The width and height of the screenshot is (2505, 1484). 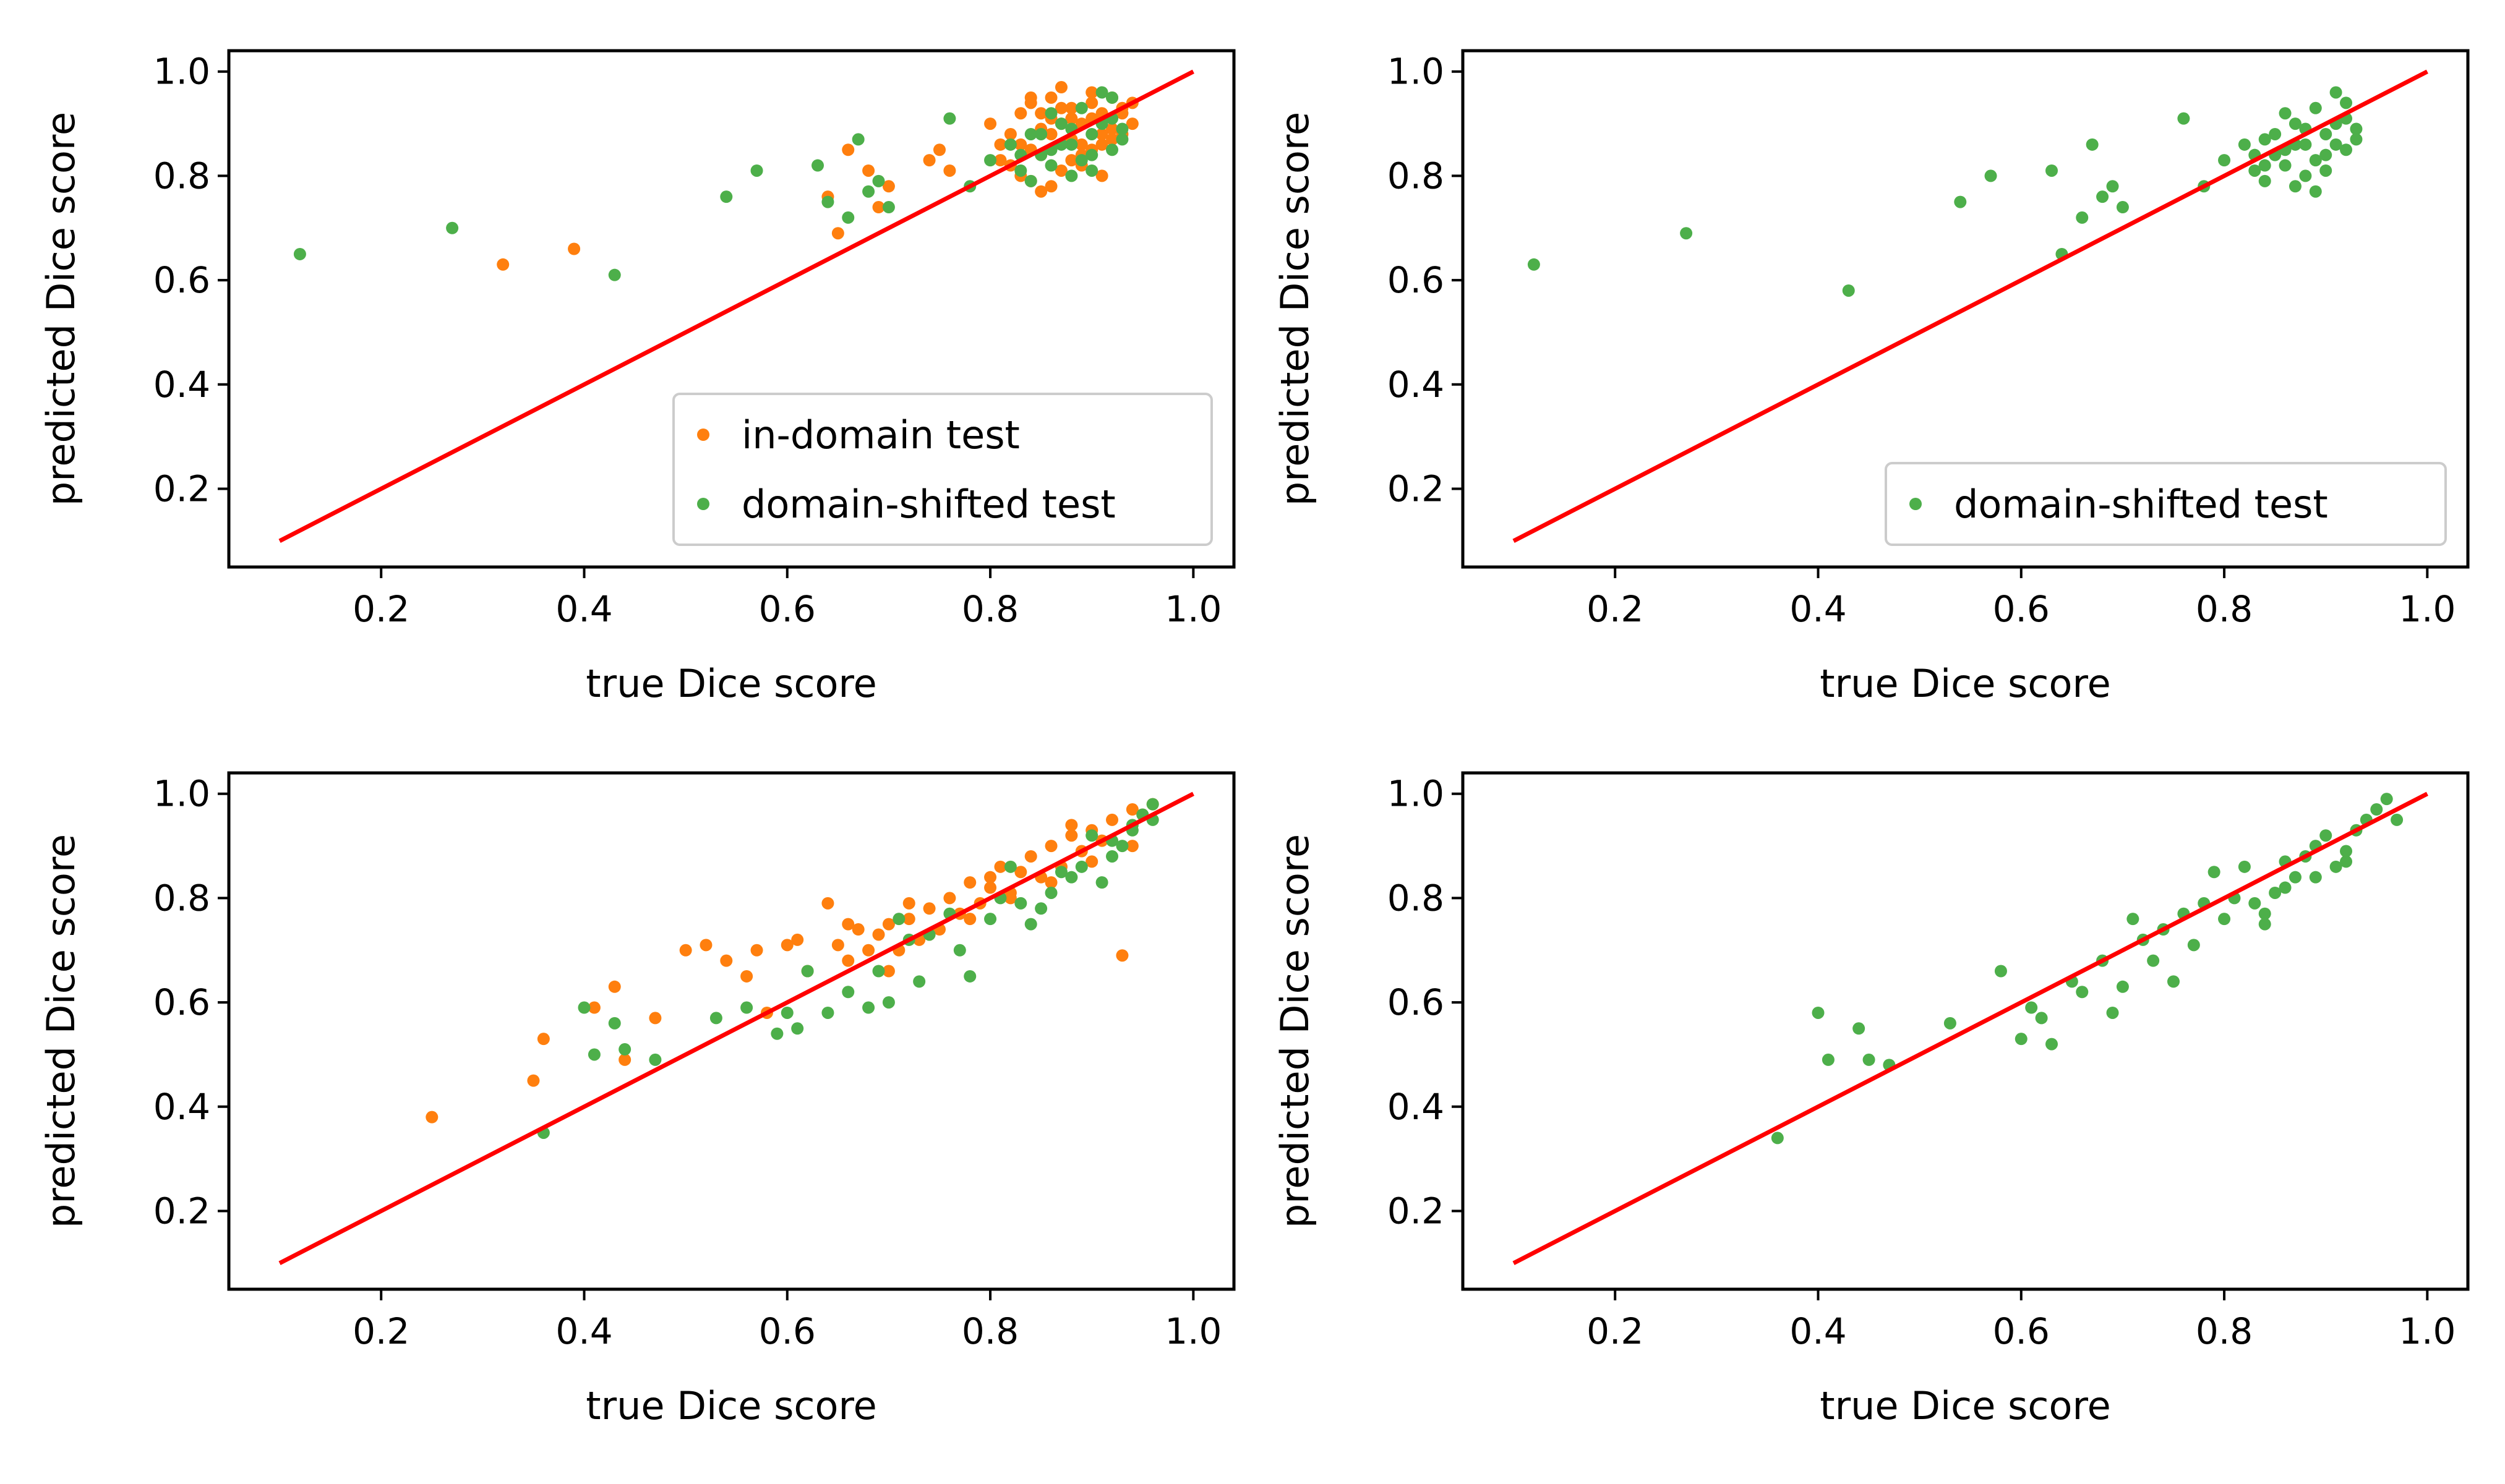 I want to click on x-tick-label: 0.4, so click(x=583, y=1331).